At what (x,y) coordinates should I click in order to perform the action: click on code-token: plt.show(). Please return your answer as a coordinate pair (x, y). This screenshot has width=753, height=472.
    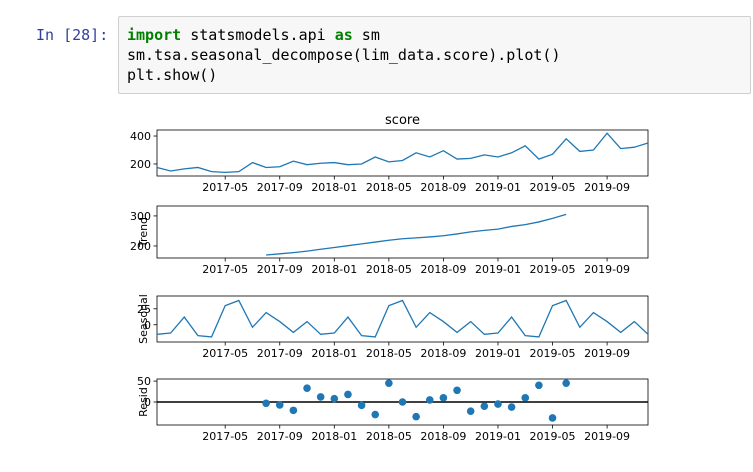
    Looking at the image, I should click on (172, 75).